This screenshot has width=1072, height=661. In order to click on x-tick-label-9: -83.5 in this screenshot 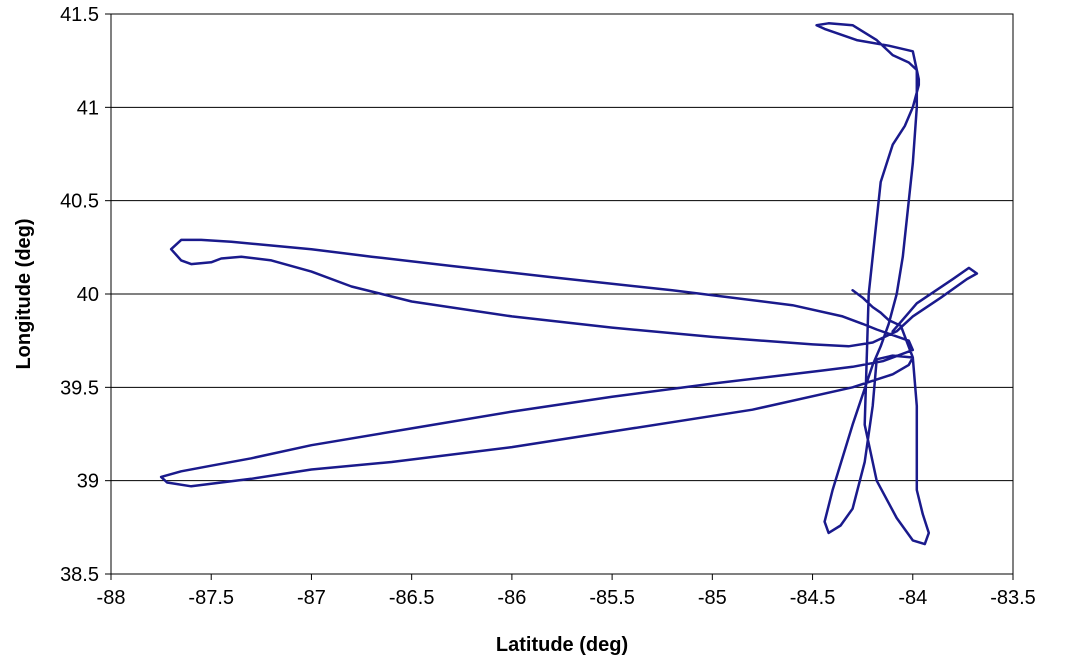, I will do `click(1013, 598)`.